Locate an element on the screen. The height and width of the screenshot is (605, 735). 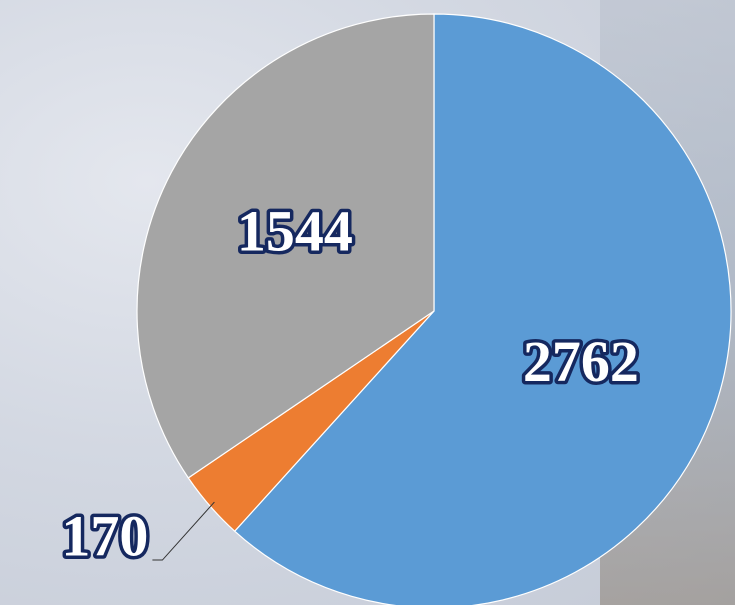
data-label: 170 is located at coordinates (104, 535).